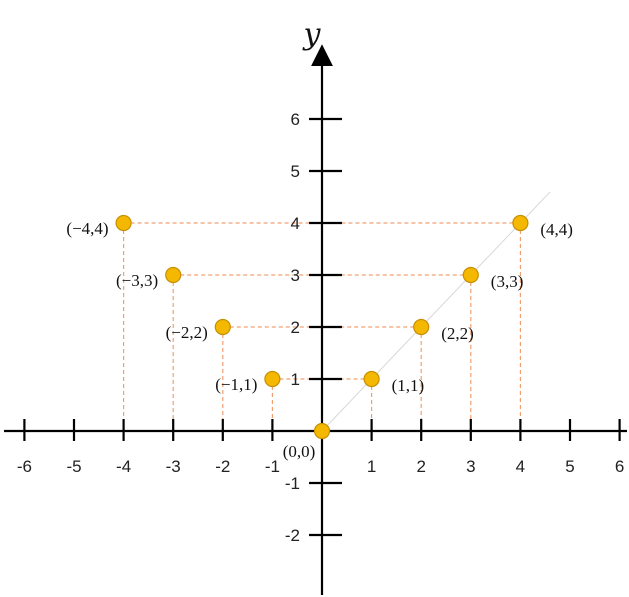 This screenshot has width=629, height=597. I want to click on x-tick-label: -2, so click(222, 466).